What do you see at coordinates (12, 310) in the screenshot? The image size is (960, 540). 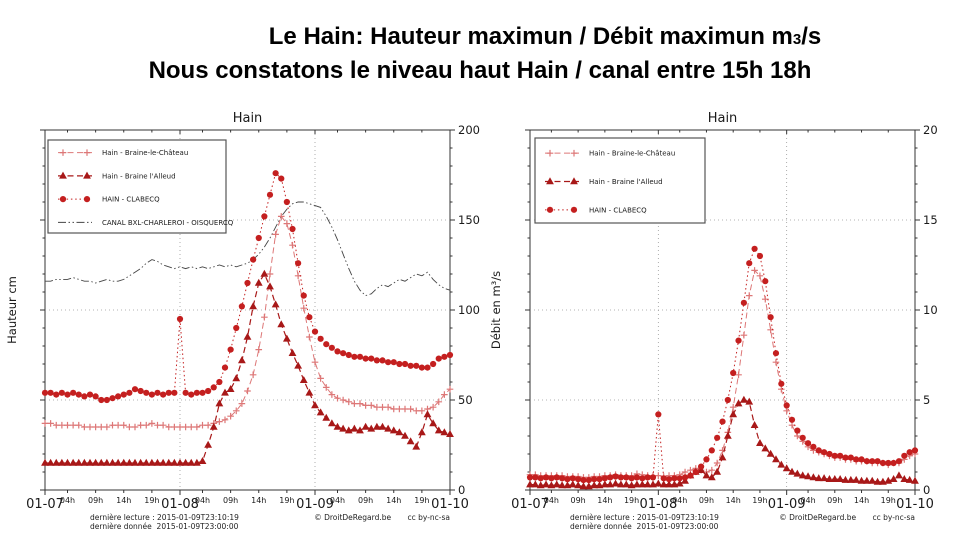 I see `y-axis-label: Hauteur cm` at bounding box center [12, 310].